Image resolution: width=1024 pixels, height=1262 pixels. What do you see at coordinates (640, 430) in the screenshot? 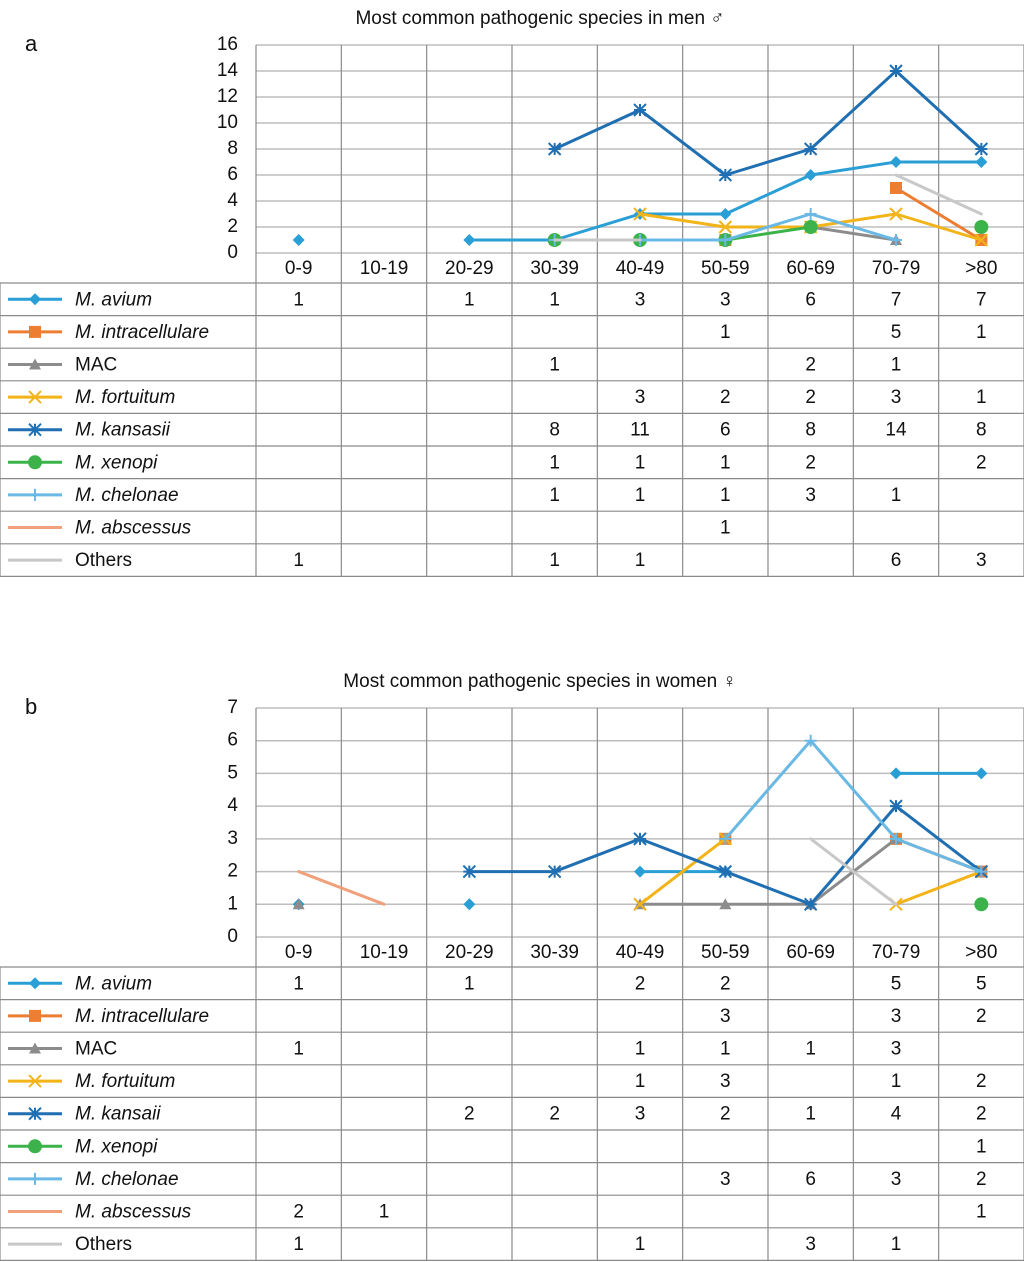
I see `table-value: 11` at bounding box center [640, 430].